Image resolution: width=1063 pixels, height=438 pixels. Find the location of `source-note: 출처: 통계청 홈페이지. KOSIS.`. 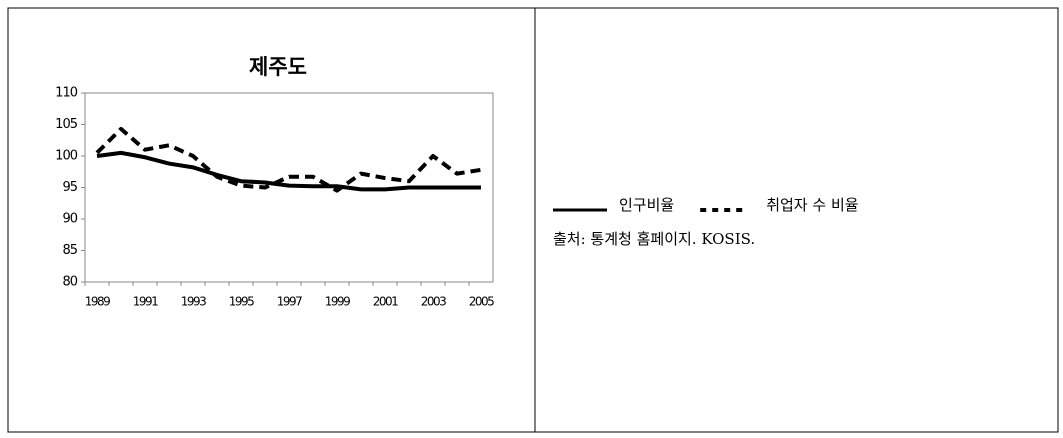

source-note: 출처: 통계청 홈페이지. KOSIS. is located at coordinates (654, 239).